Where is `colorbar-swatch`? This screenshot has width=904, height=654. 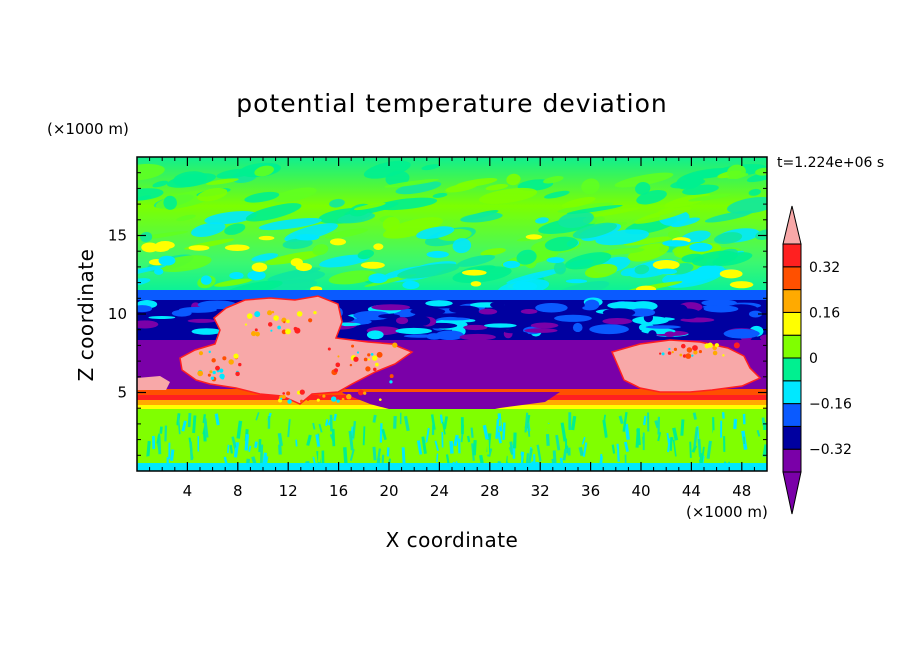
colorbar-swatch is located at coordinates (792, 392).